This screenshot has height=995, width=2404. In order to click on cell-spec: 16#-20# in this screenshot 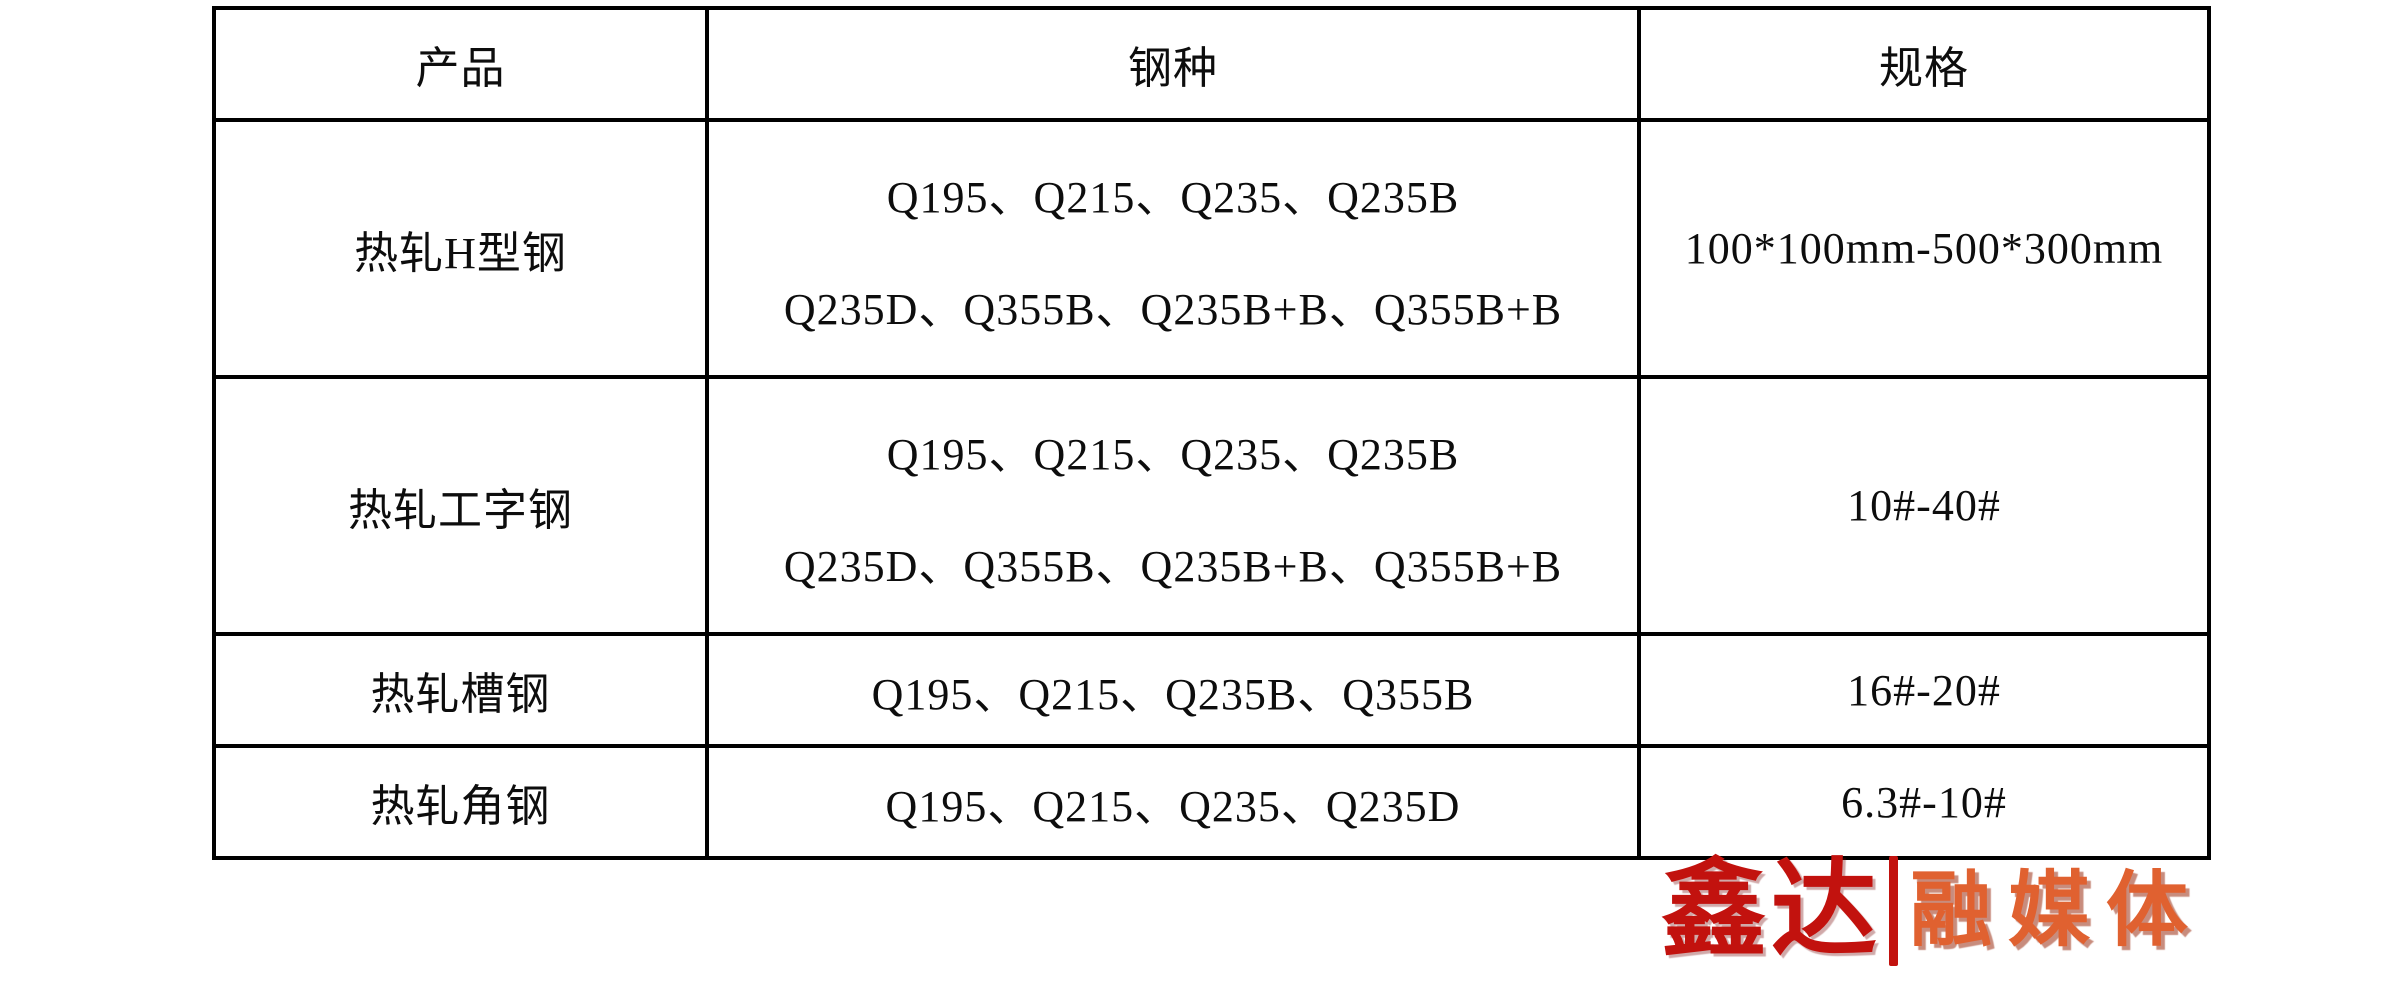, I will do `click(1924, 690)`.